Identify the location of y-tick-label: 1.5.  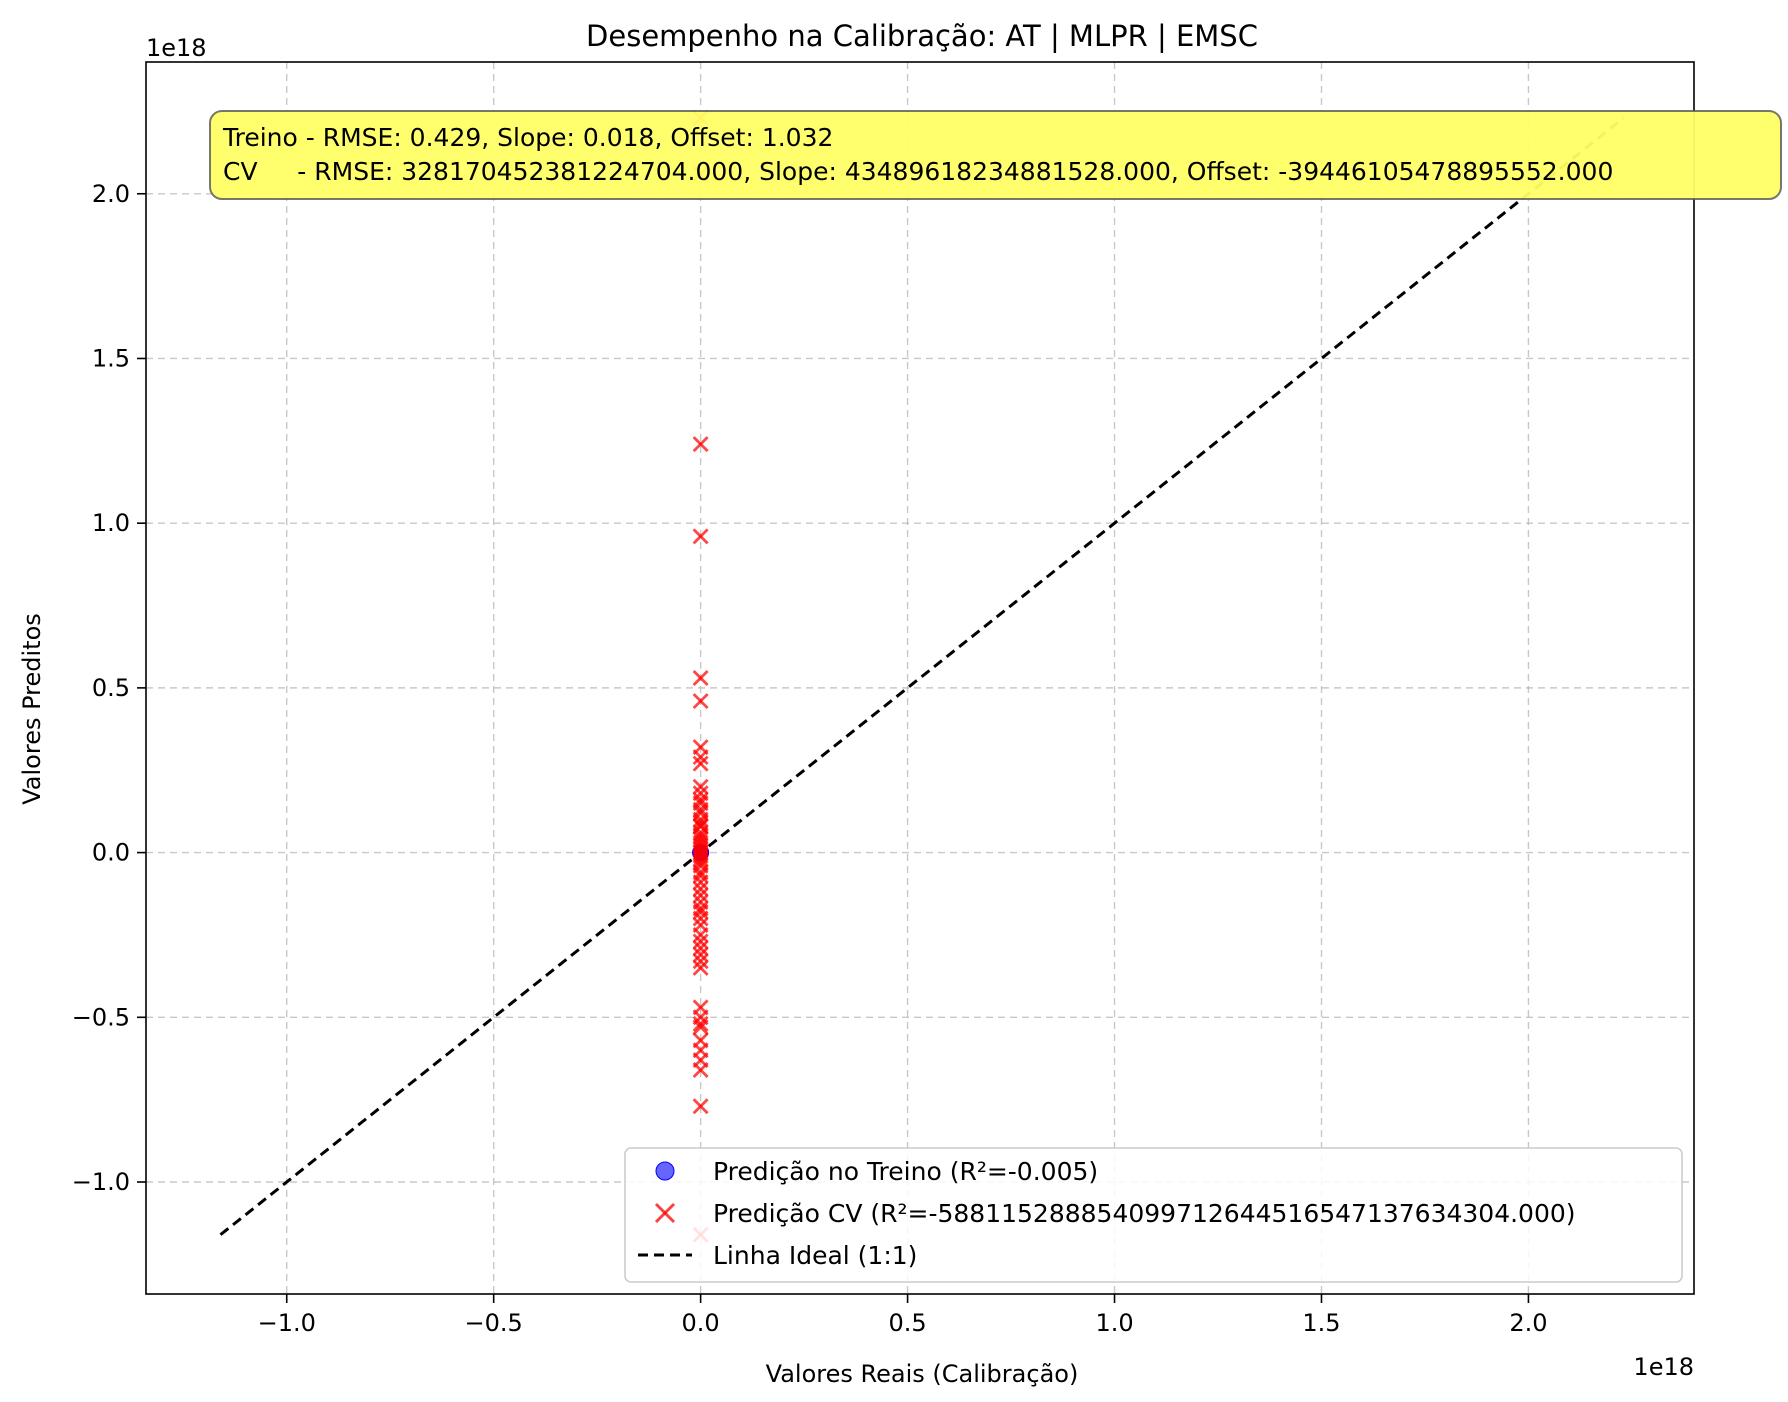
(111, 358).